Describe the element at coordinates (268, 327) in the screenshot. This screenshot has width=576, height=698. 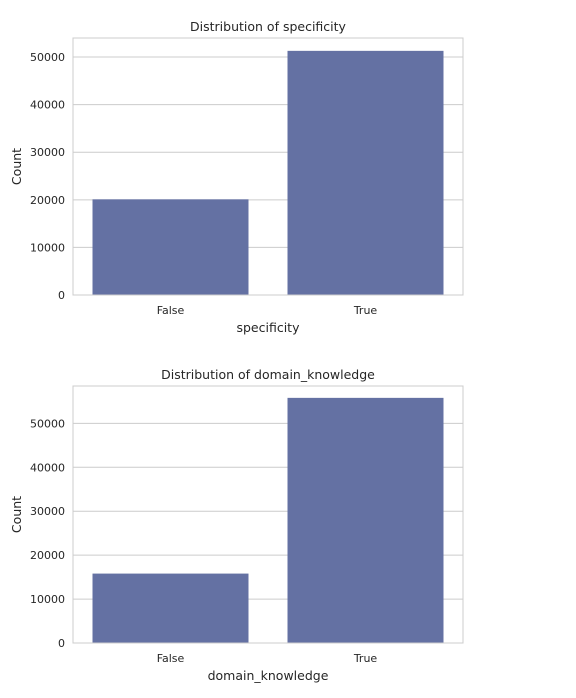
I see `x-axis-label: specificity` at that location.